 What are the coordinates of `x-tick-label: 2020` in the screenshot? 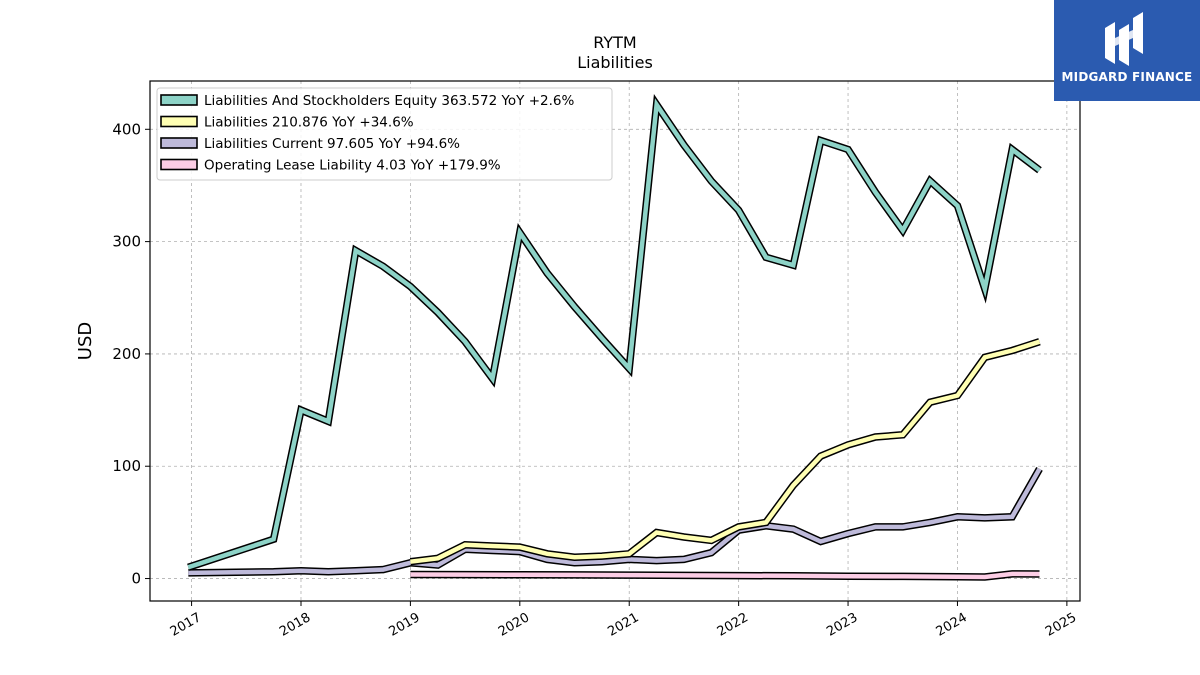 It's located at (514, 625).